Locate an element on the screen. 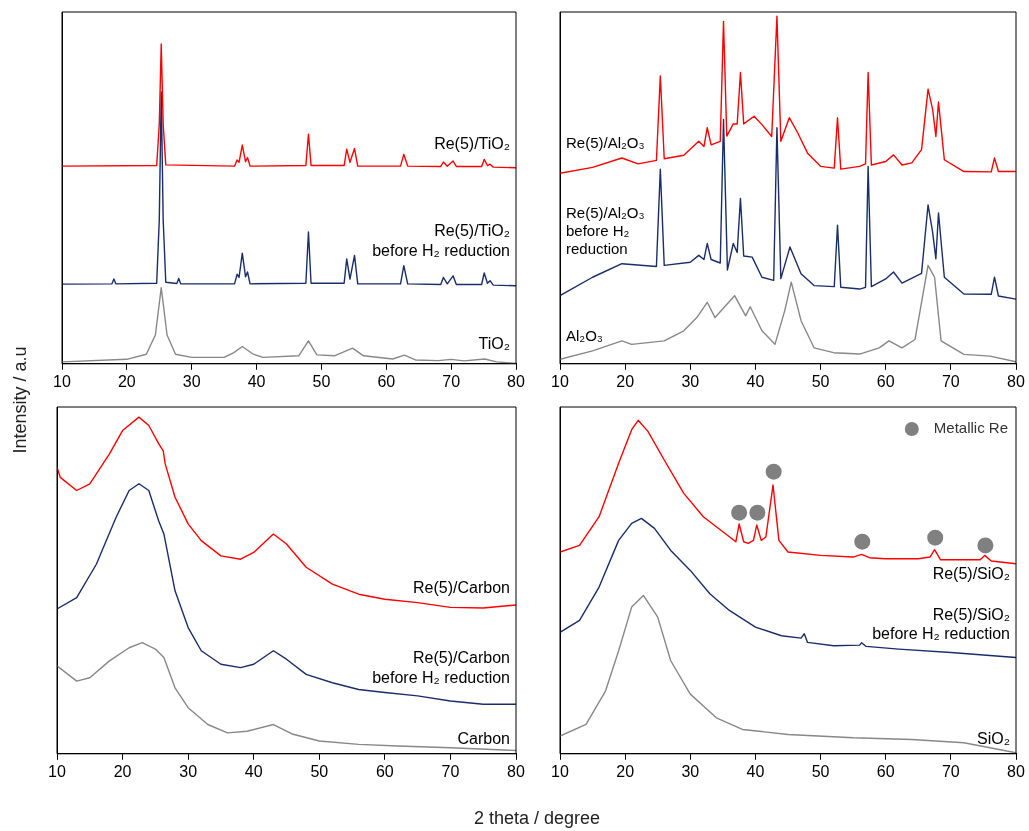 The width and height of the screenshot is (1029, 831). series-label: Re(5)/TiO₂ is located at coordinates (472, 144).